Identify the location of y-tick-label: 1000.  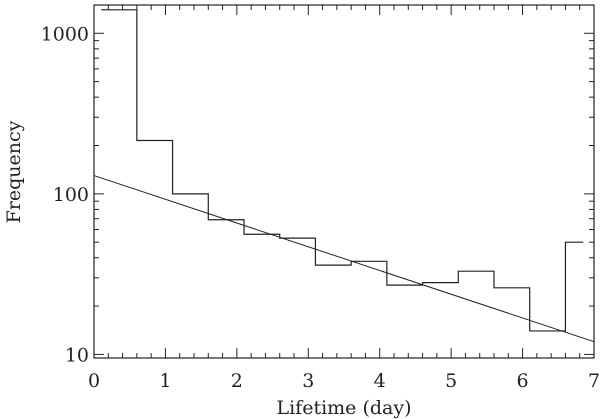
(65, 34).